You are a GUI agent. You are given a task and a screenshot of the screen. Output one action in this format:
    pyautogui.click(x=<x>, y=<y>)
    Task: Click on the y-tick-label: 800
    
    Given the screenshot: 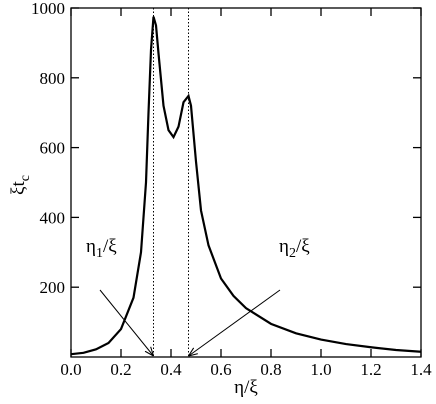 What is the action you would take?
    pyautogui.click(x=53, y=78)
    